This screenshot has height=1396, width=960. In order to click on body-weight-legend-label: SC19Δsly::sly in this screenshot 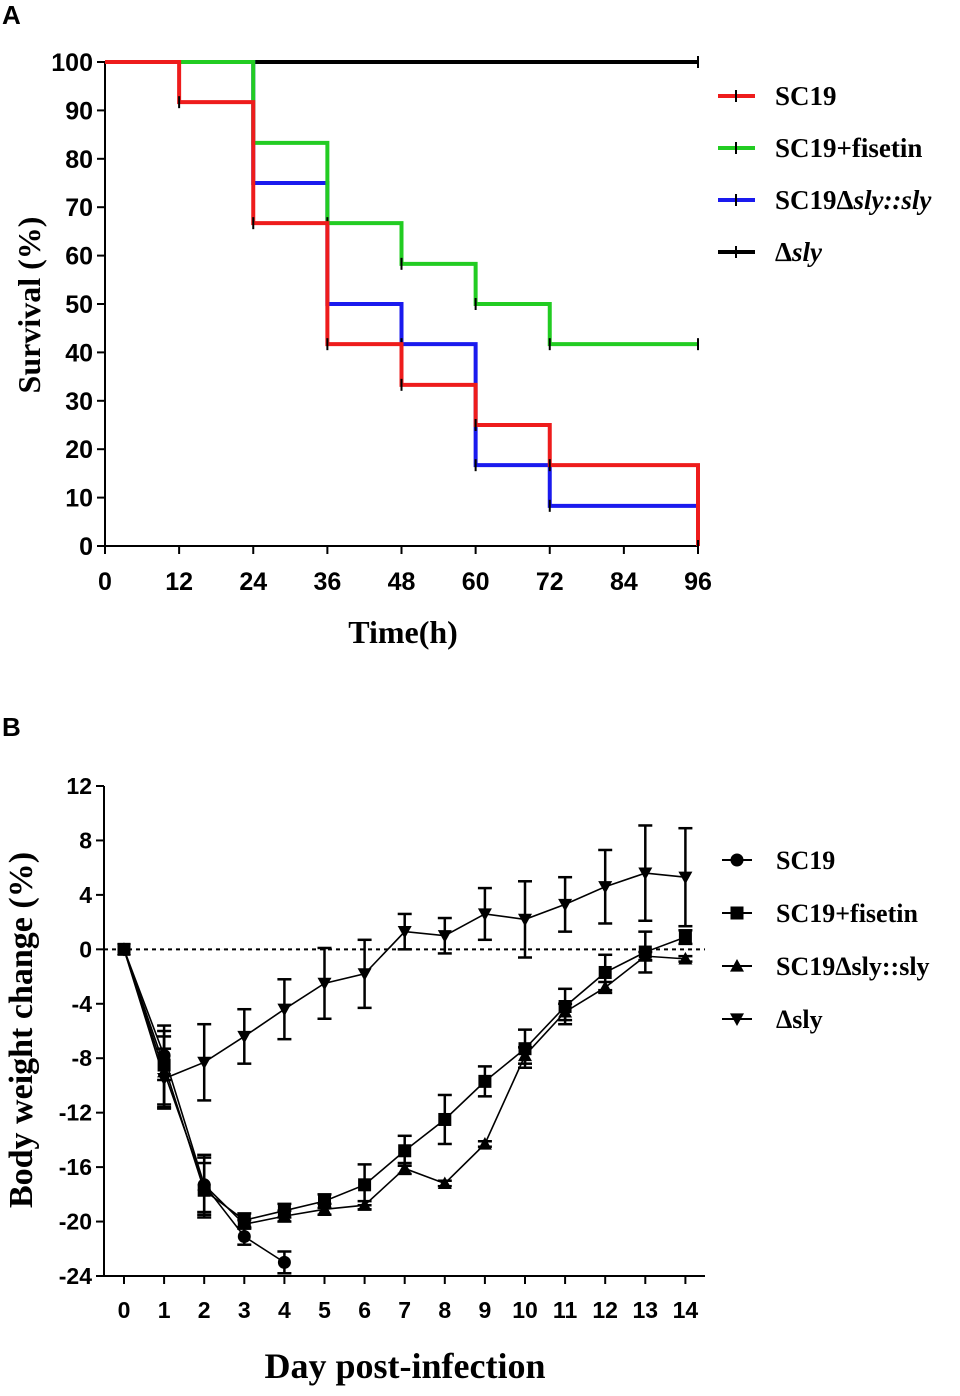, I will do `click(853, 966)`.